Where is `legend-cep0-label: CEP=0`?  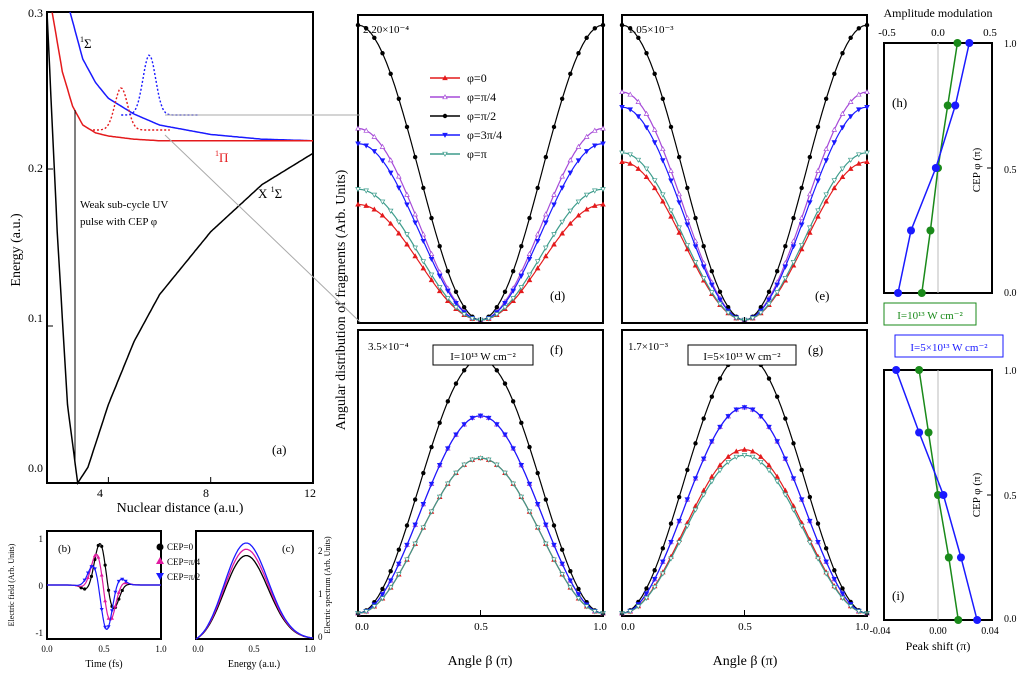 legend-cep0-label: CEP=0 is located at coordinates (180, 547).